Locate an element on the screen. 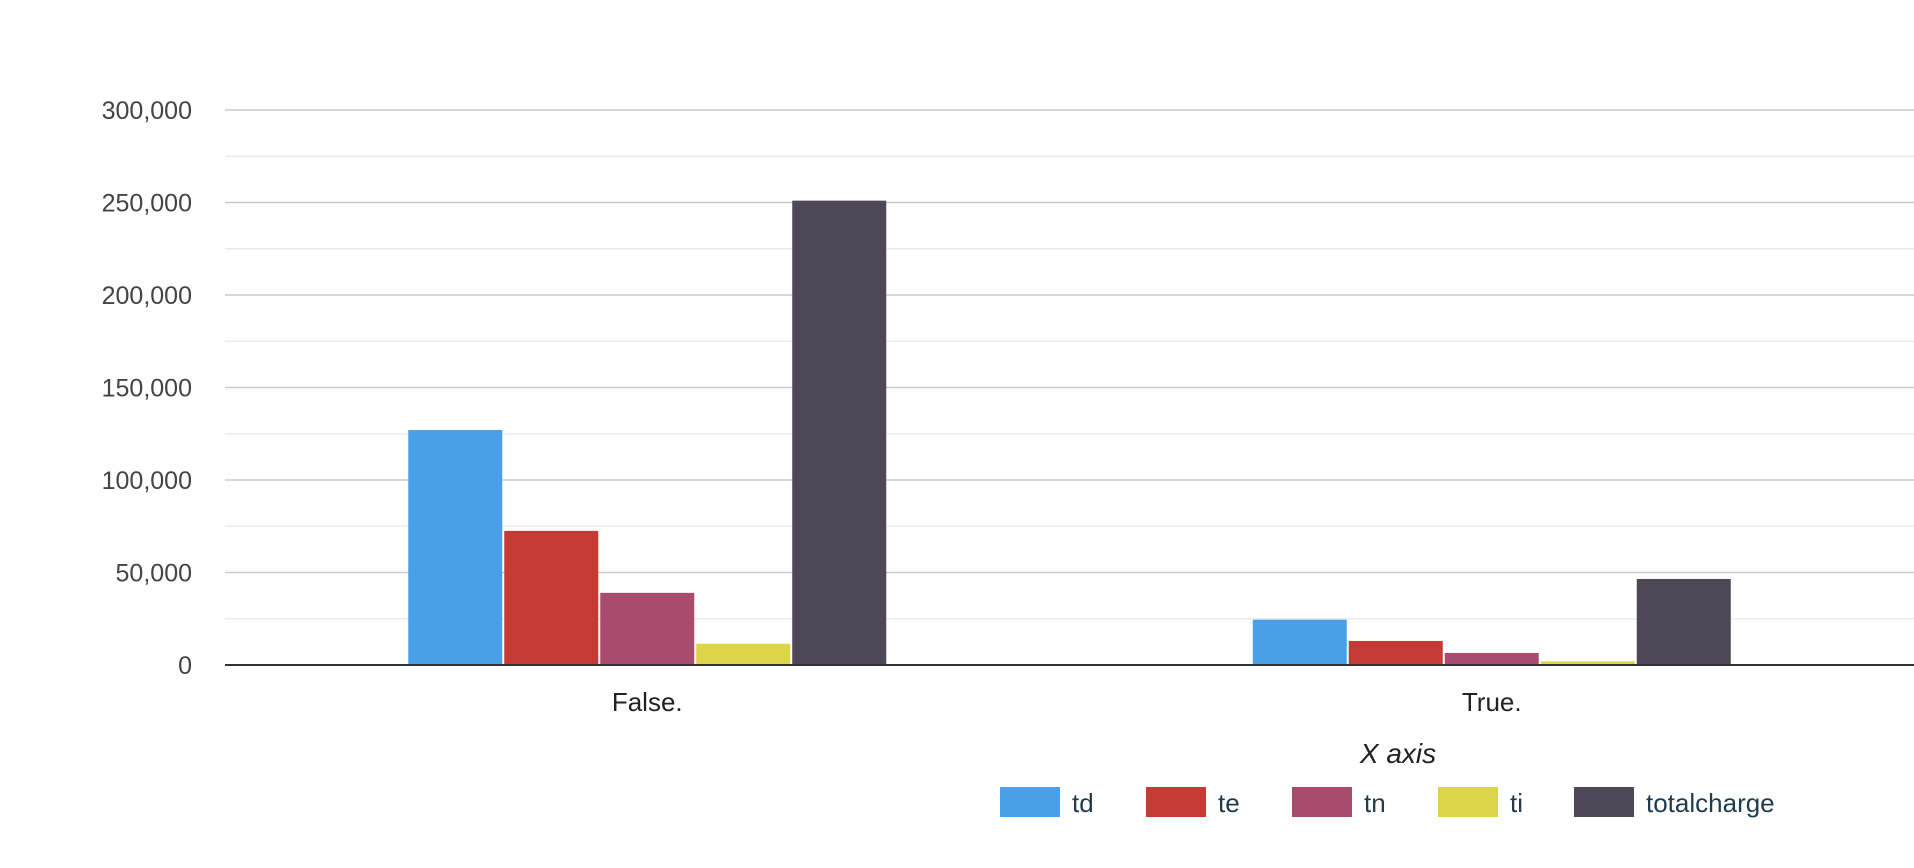 This screenshot has height=868, width=1914. legend: td te tn ti totalcharge is located at coordinates (1387, 802).